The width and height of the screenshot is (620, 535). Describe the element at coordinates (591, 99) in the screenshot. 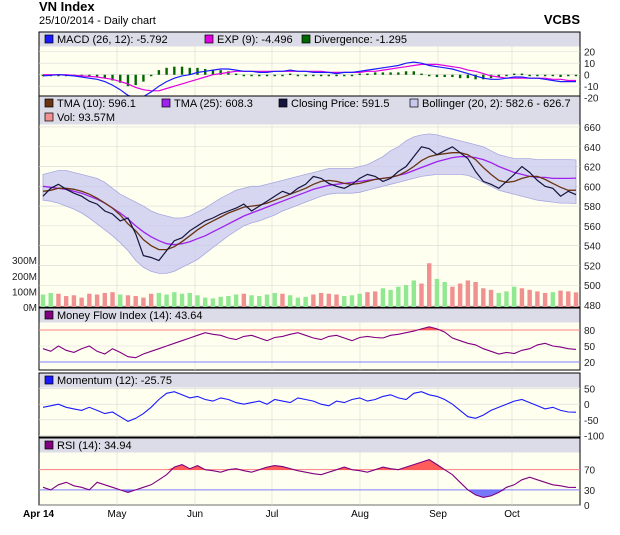

I see `y-tick-label: -20` at that location.